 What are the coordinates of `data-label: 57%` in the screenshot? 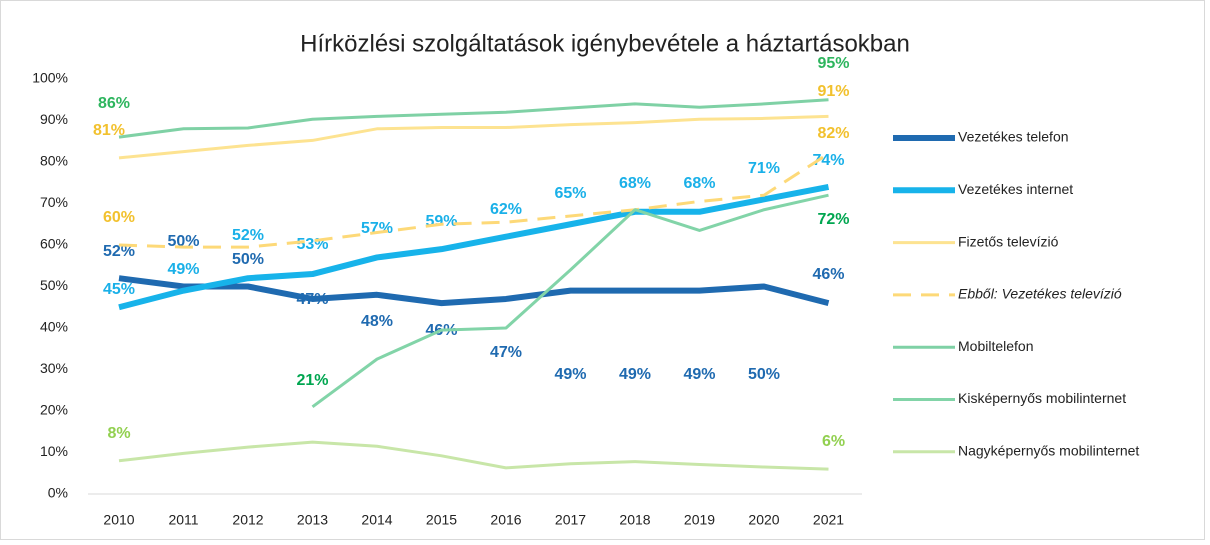 It's located at (377, 228).